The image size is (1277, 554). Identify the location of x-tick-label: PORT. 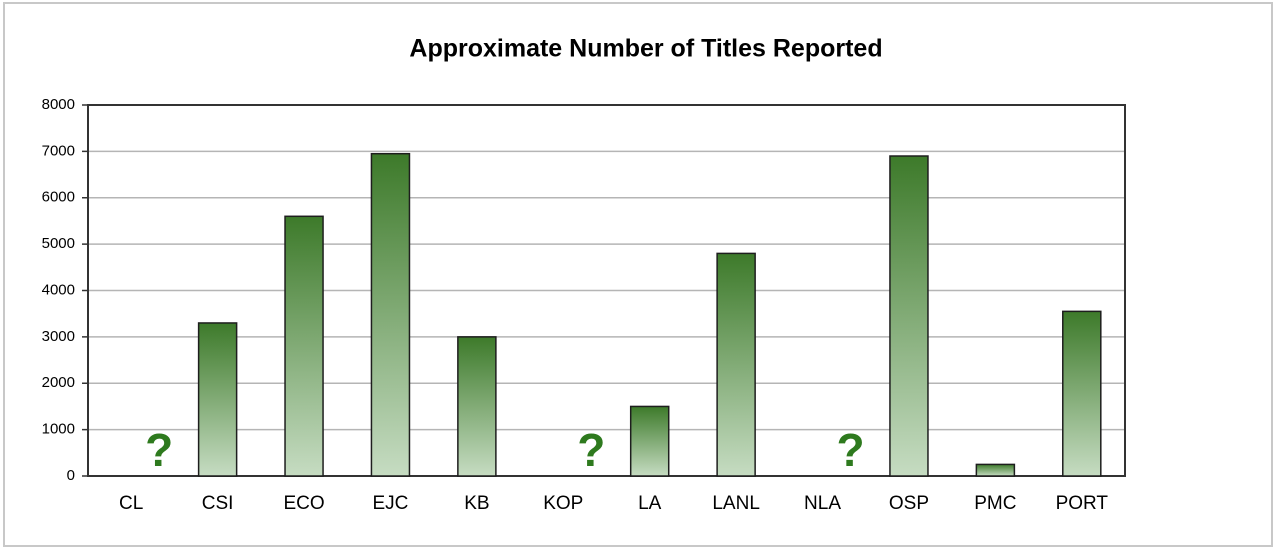
(1082, 503).